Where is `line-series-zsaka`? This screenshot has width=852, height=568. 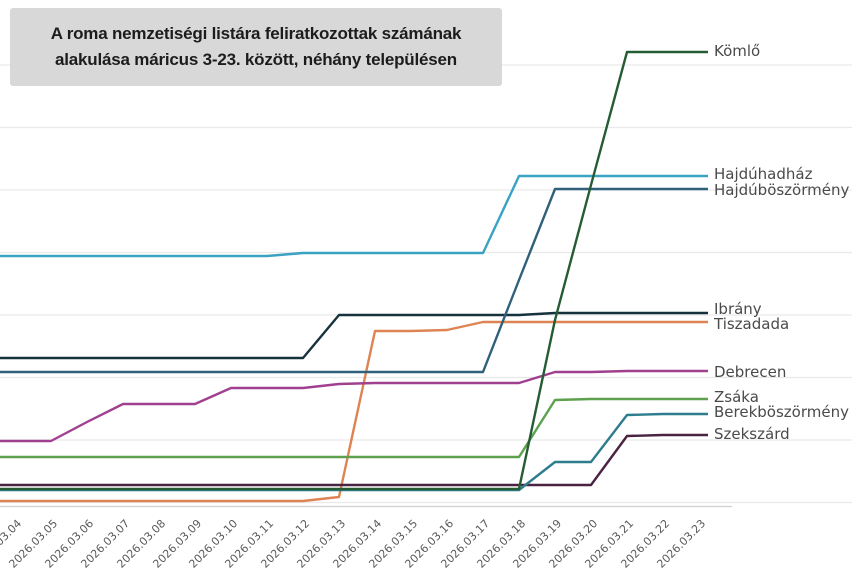 line-series-zsaka is located at coordinates (354, 428).